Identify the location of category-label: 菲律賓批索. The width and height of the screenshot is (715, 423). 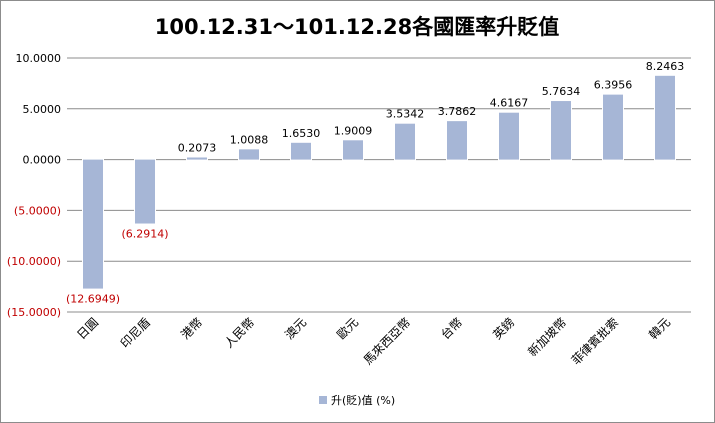
(594, 341).